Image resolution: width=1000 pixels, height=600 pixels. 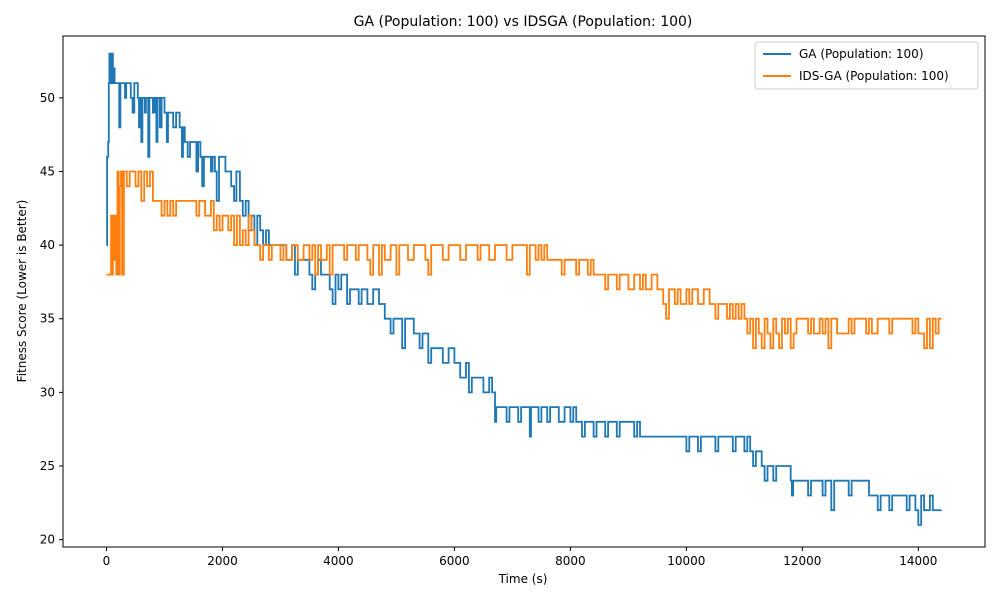 I want to click on y-tick-label: 25, so click(x=47, y=466).